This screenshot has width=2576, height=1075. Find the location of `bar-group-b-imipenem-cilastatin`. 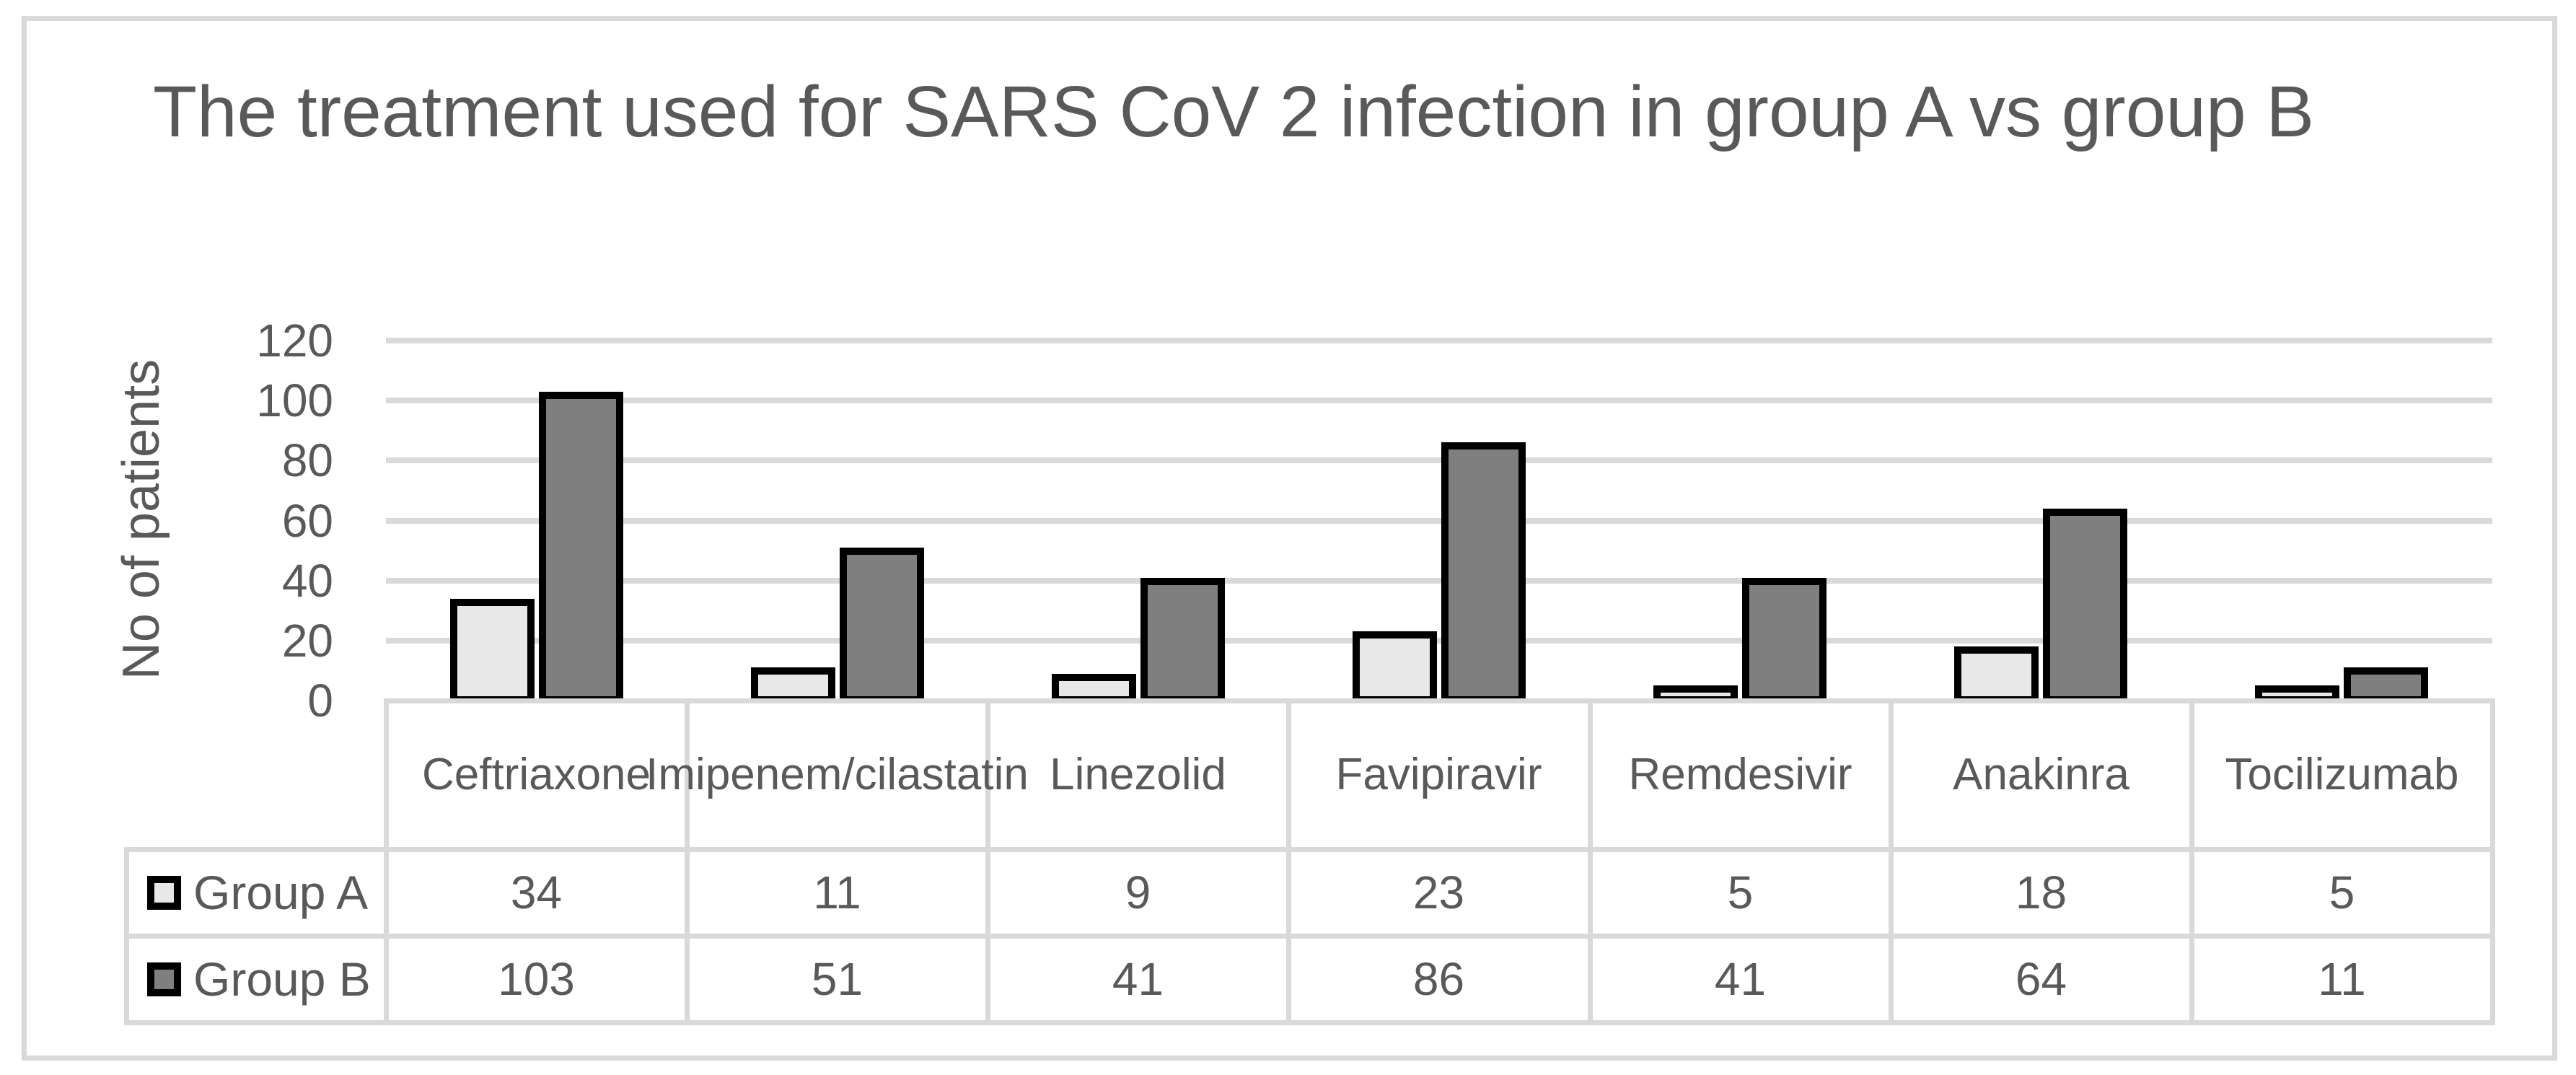

bar-group-b-imipenem-cilastatin is located at coordinates (882, 625).